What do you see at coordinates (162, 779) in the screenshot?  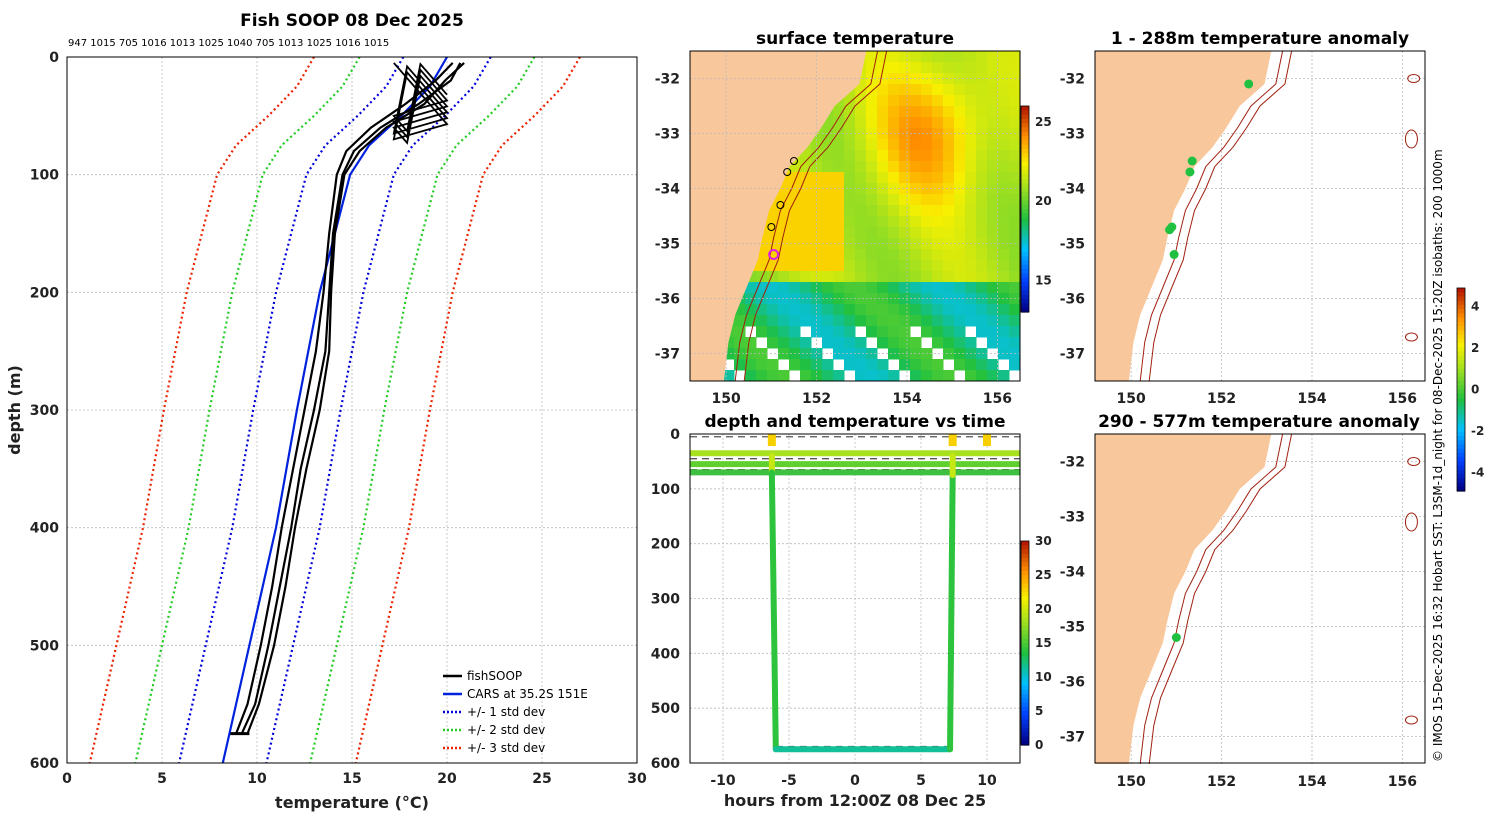 I see `x-tick-label: 5` at bounding box center [162, 779].